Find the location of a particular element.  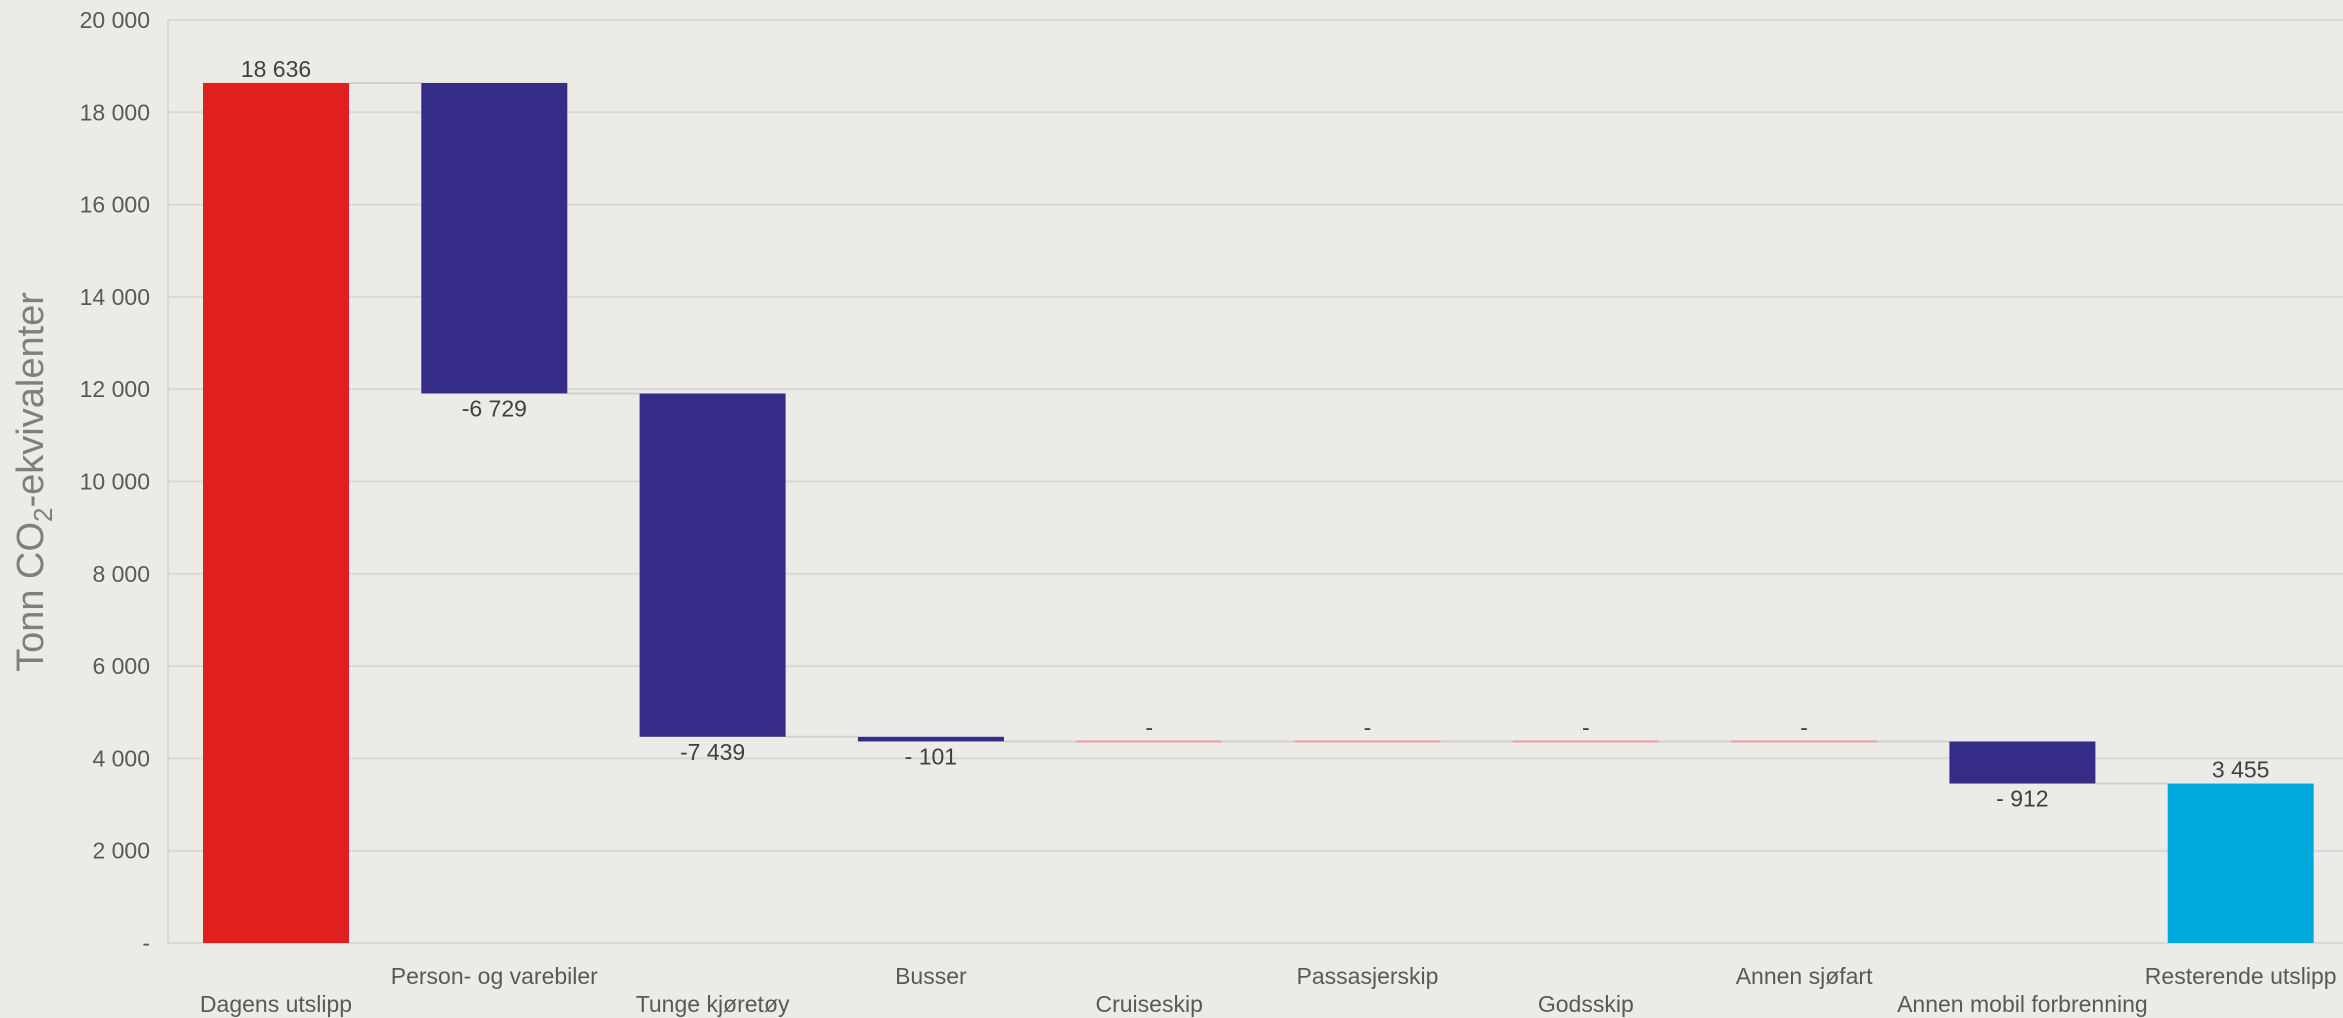

data-label: - 101 is located at coordinates (931, 756).